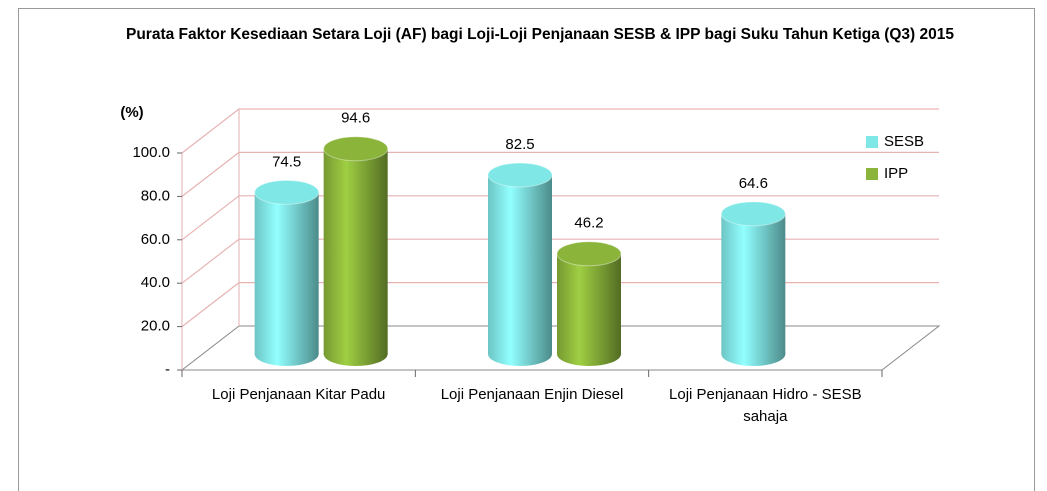 The width and height of the screenshot is (1047, 491). I want to click on data-label: 74.5, so click(286, 161).